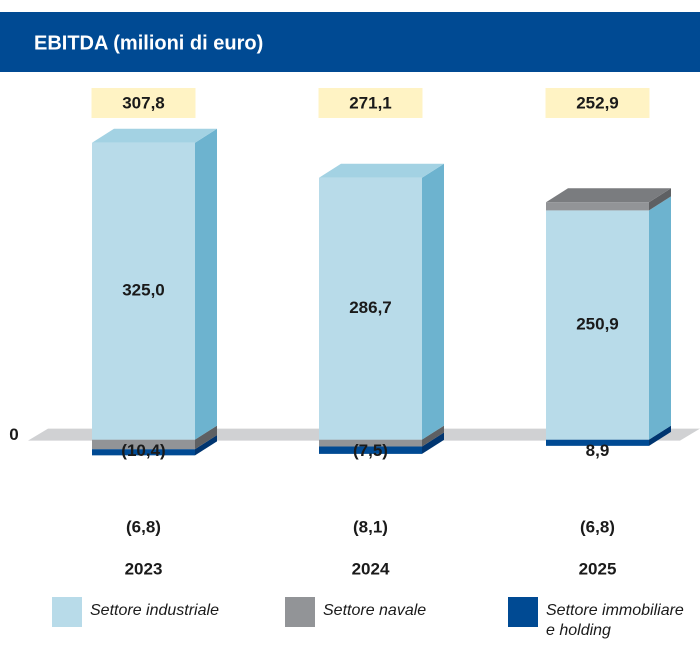 The image size is (700, 646). Describe the element at coordinates (615, 610) in the screenshot. I see `legend-line: Settore immobiliare` at that location.